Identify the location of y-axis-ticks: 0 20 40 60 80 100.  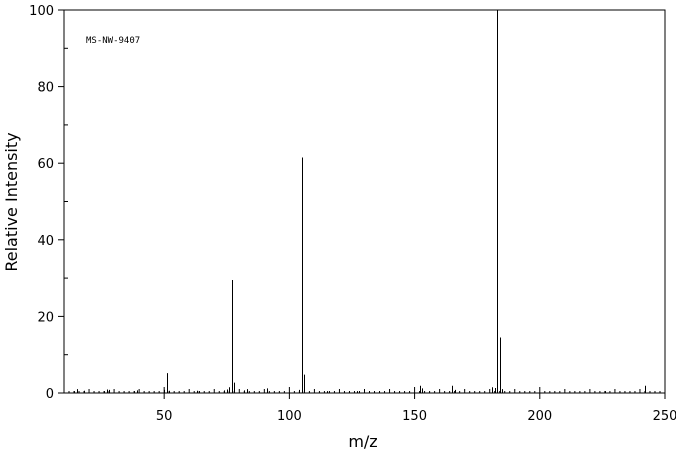
(46, 203).